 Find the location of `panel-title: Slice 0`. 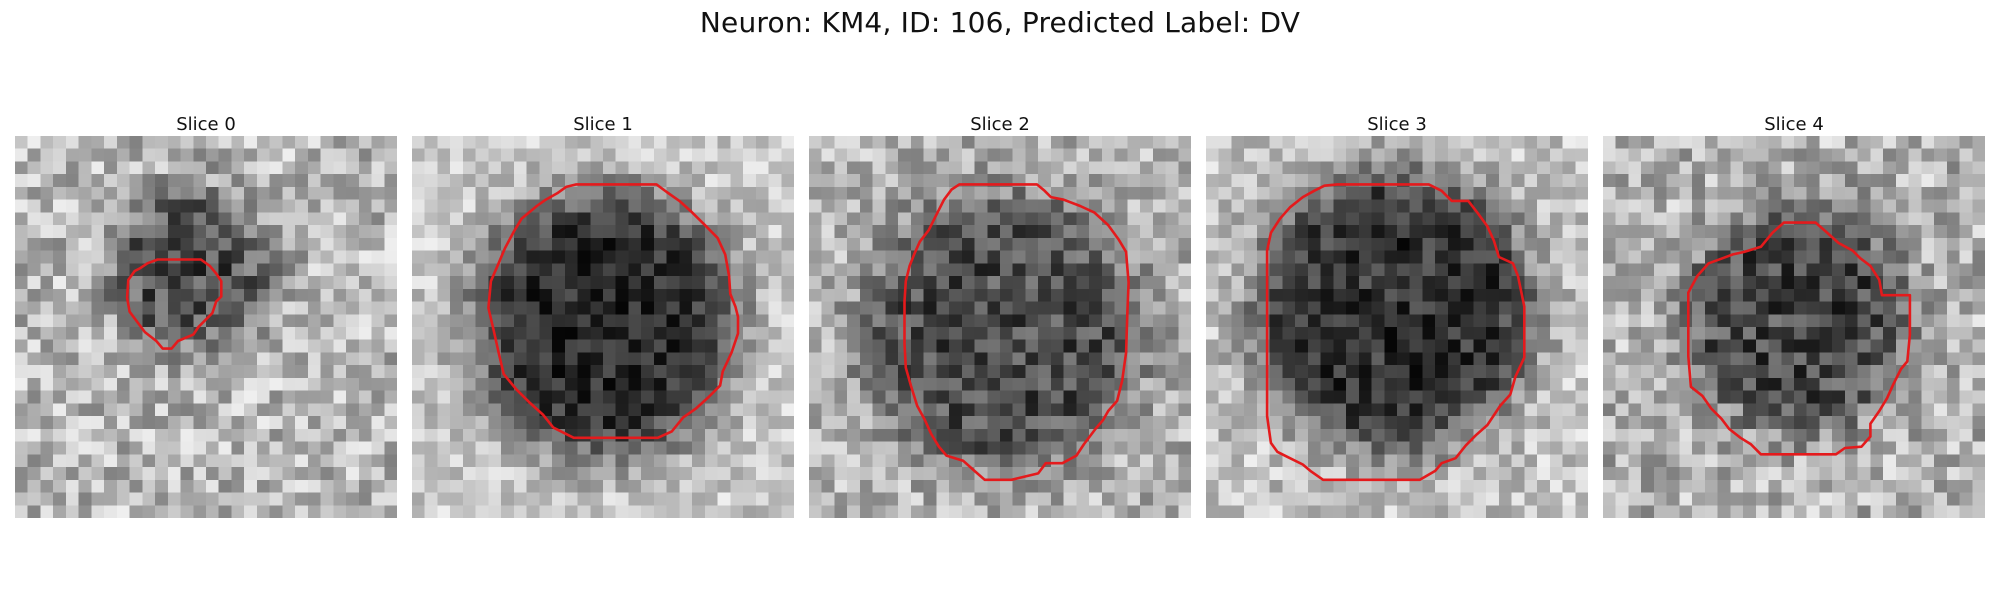

panel-title: Slice 0 is located at coordinates (206, 124).